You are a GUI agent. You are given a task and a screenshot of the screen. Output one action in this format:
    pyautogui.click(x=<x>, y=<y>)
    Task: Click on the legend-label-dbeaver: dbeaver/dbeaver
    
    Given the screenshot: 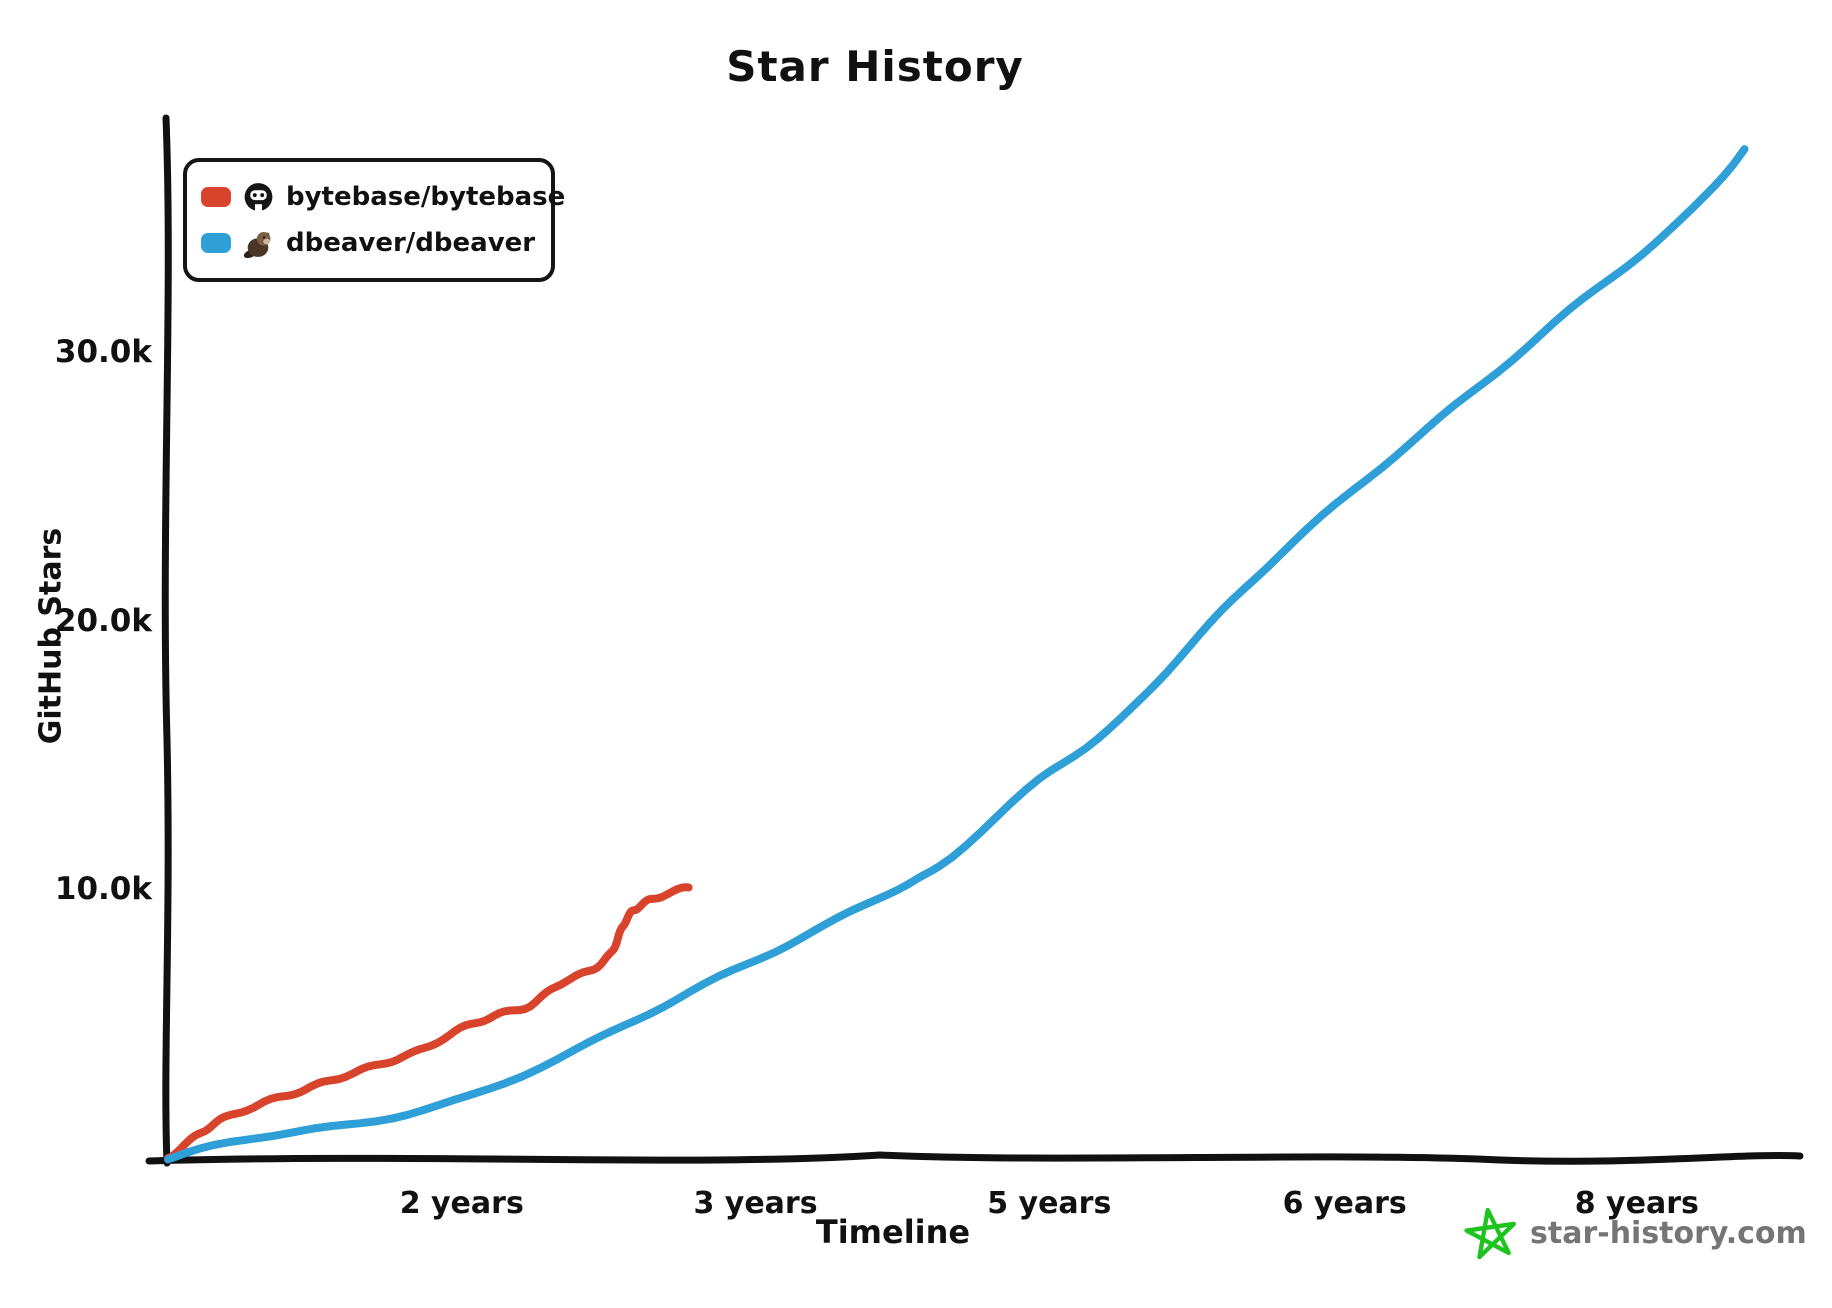 What is the action you would take?
    pyautogui.click(x=411, y=243)
    